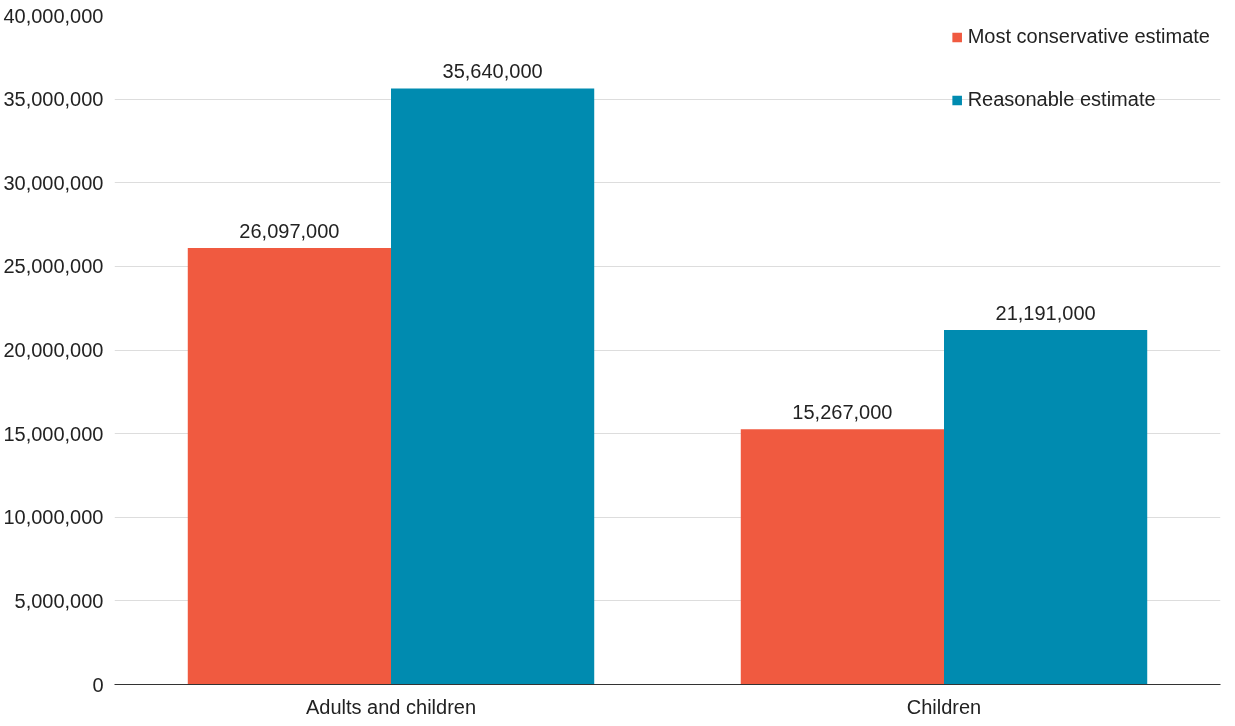  I want to click on y-tick-label: 0, so click(98, 684).